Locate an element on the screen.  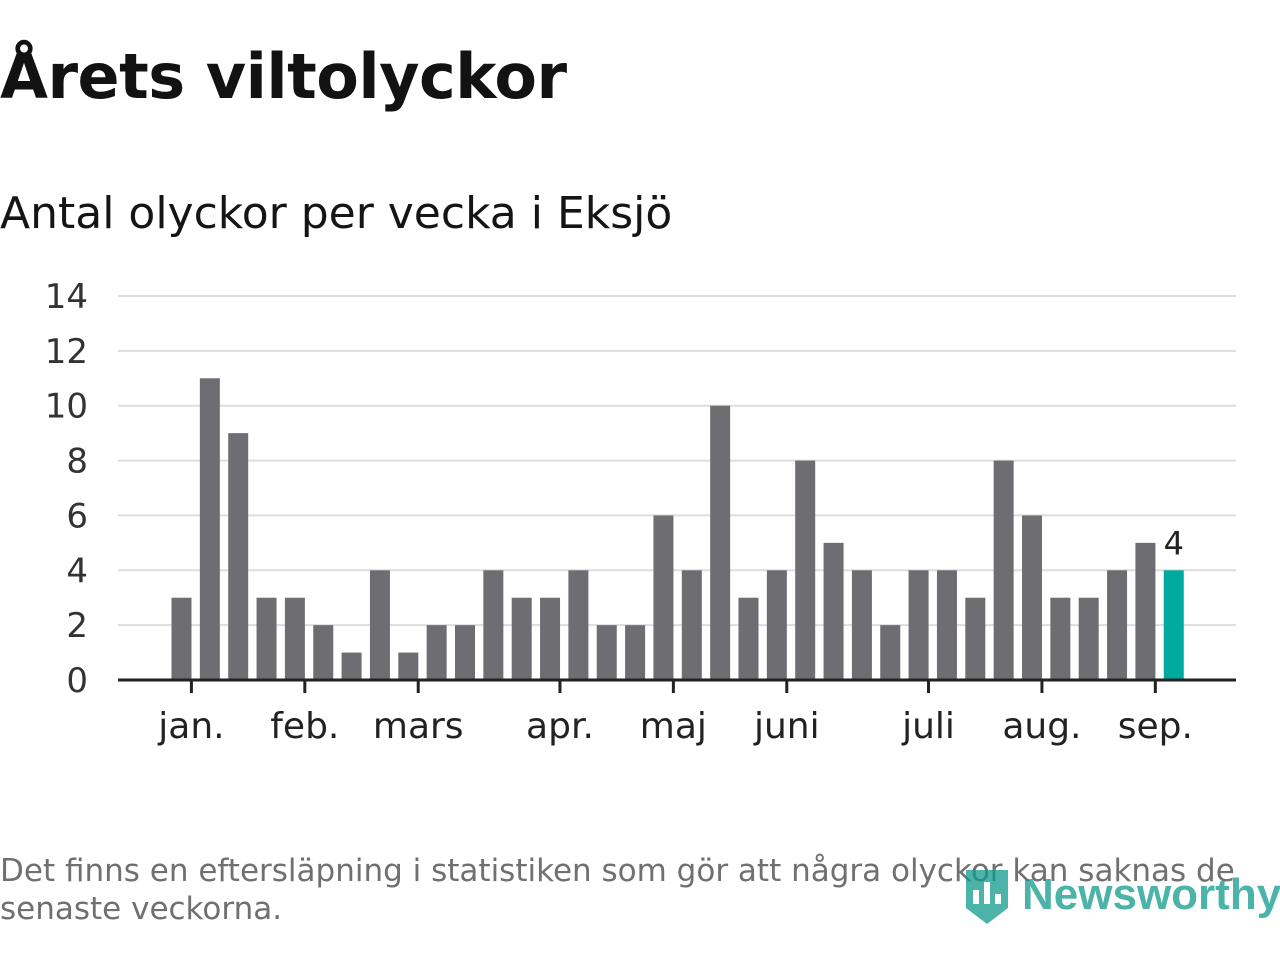
y-tick-label: 12 is located at coordinates (66, 352).